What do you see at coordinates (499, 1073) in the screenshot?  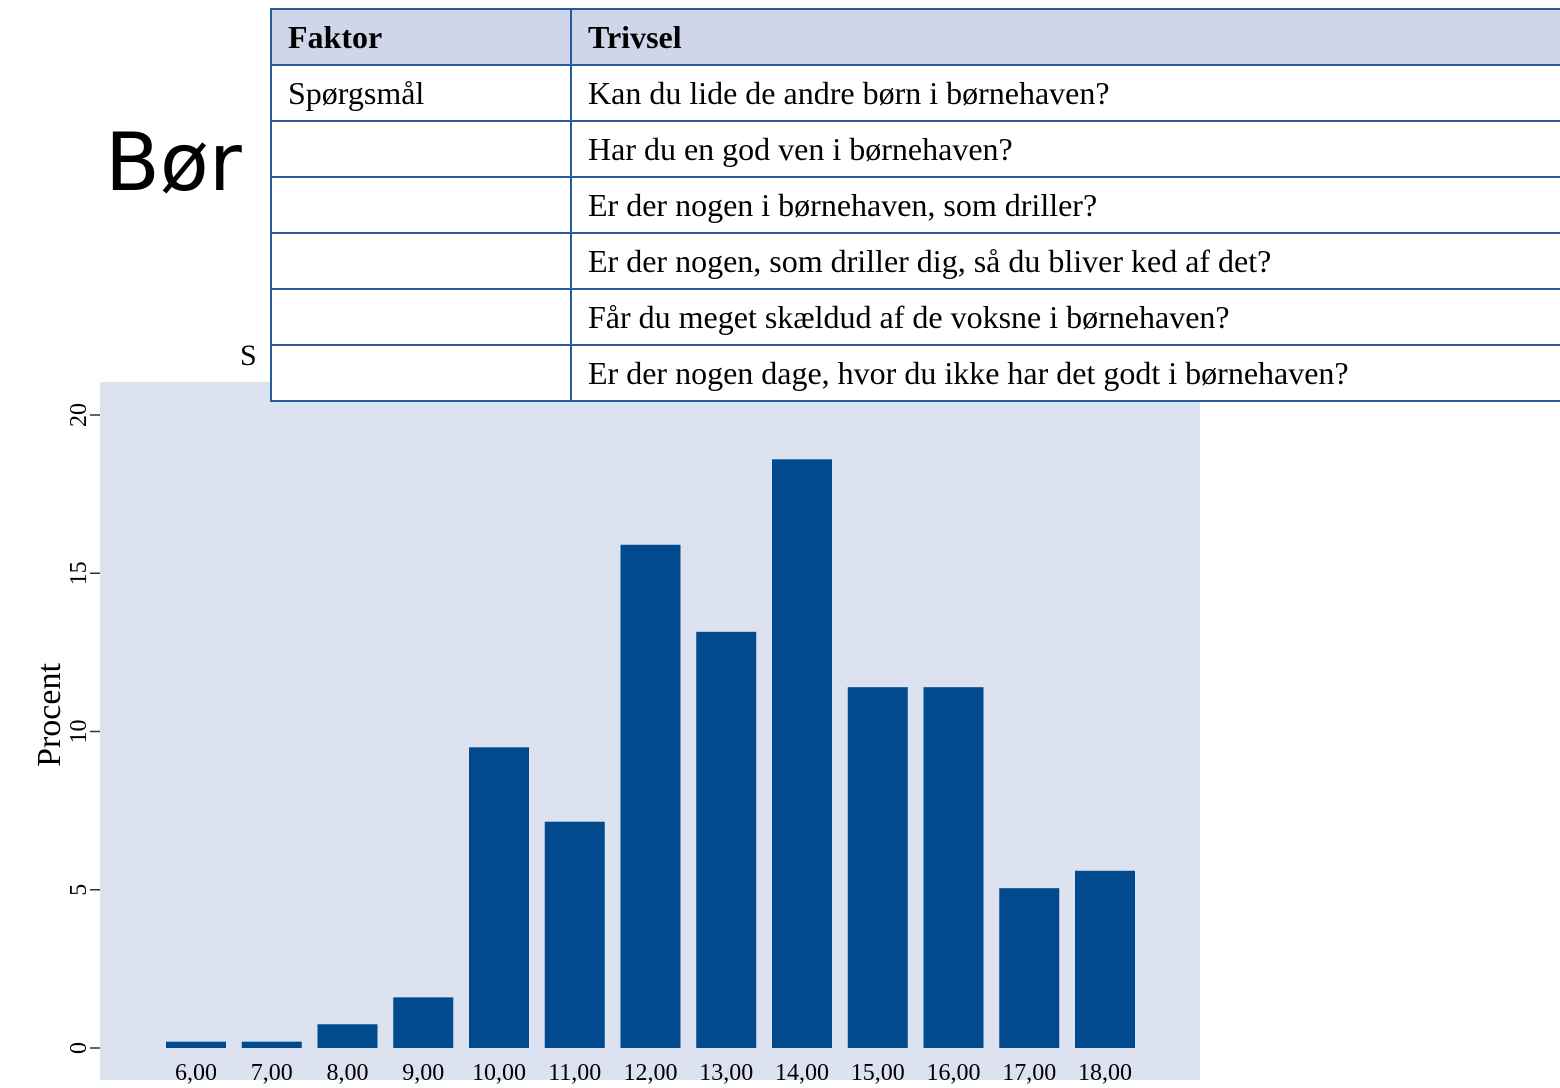 I see `x-tick-label: 10,00` at bounding box center [499, 1073].